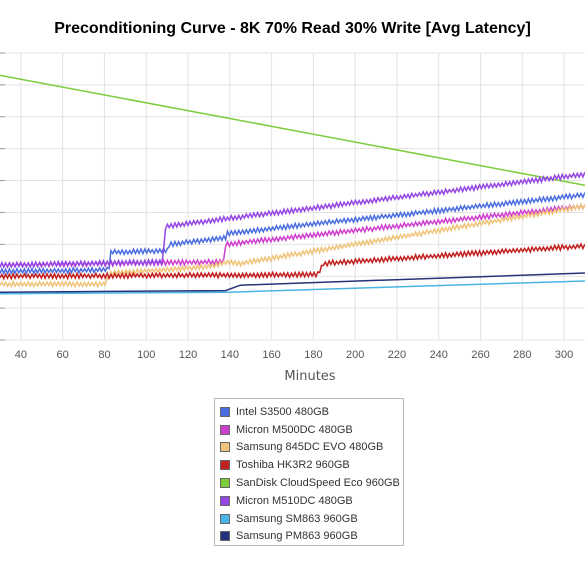 This screenshot has height=576, width=585. I want to click on legend-item: Samsung PM863 960GB, so click(309, 537).